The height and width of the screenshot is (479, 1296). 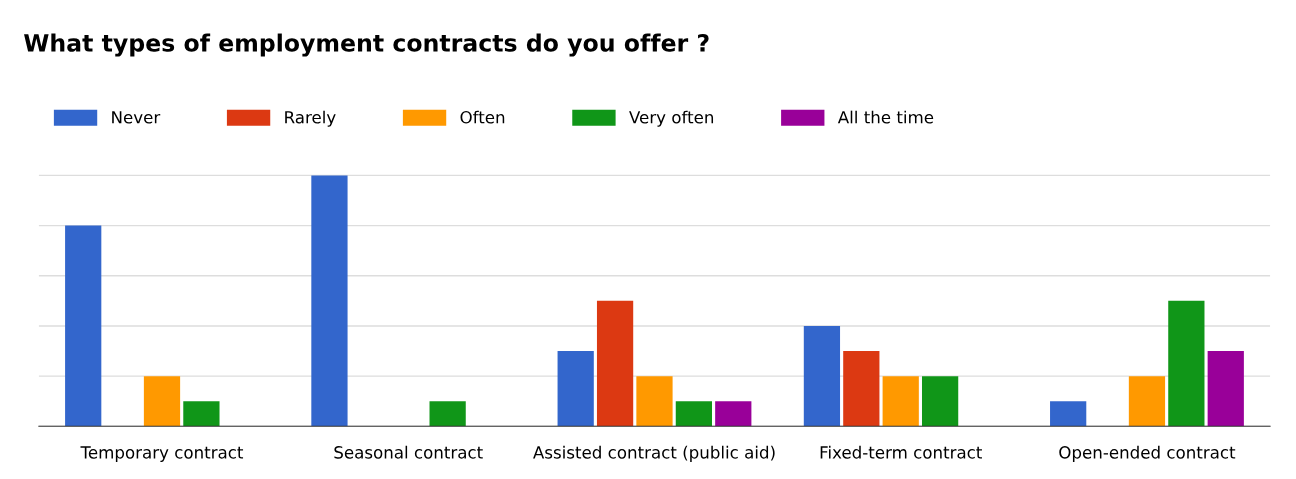 What do you see at coordinates (671, 118) in the screenshot?
I see `legend-label: Very often` at bounding box center [671, 118].